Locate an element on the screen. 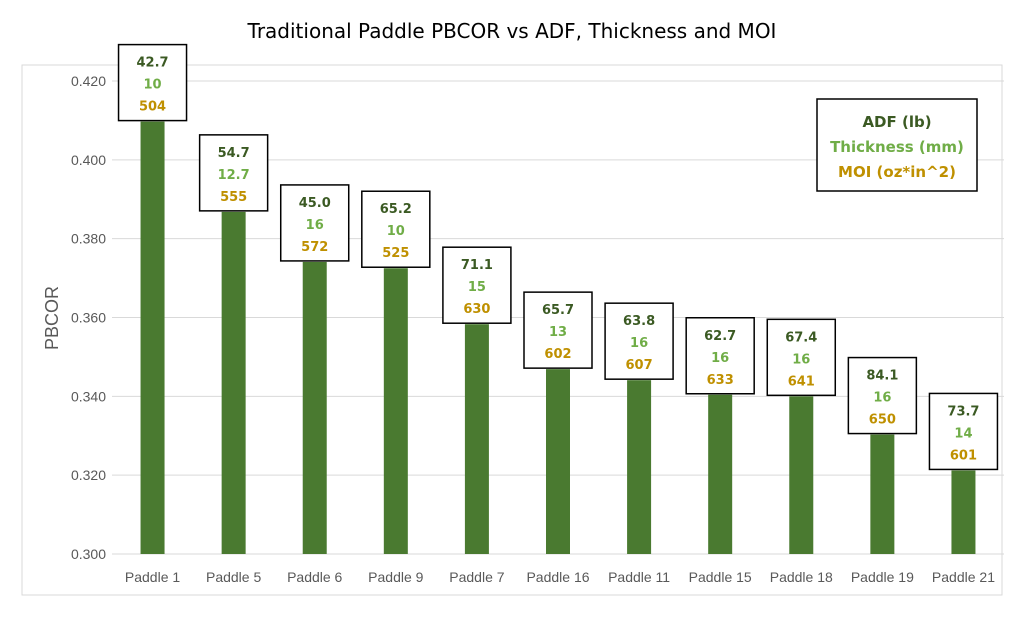  x-tick-label: Paddle 5 is located at coordinates (233, 577).